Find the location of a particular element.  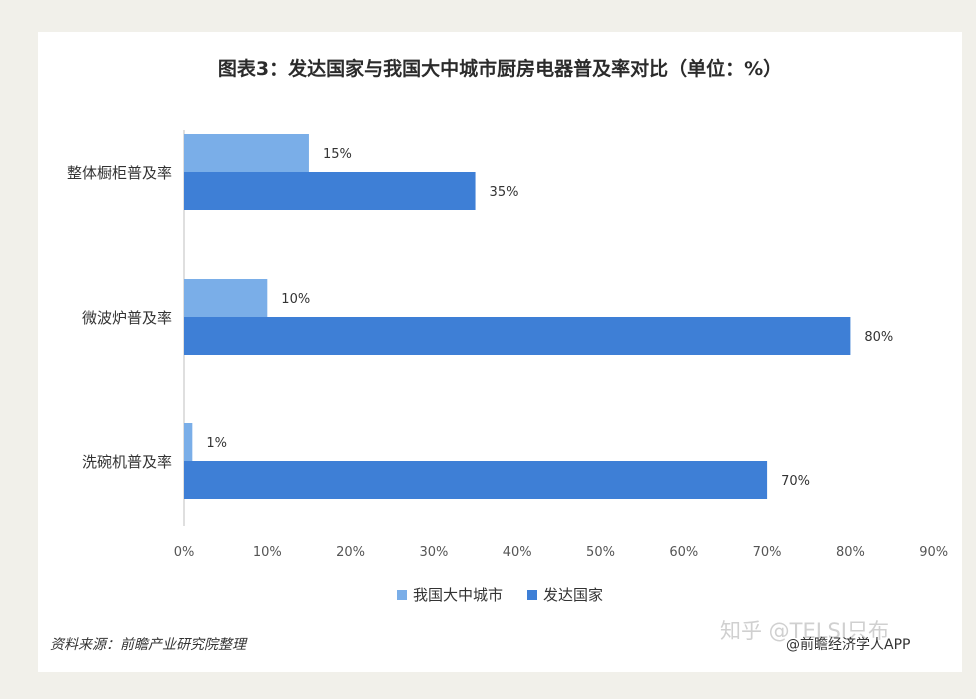

legend-label-series-1: 我国大中城市 is located at coordinates (457, 595).